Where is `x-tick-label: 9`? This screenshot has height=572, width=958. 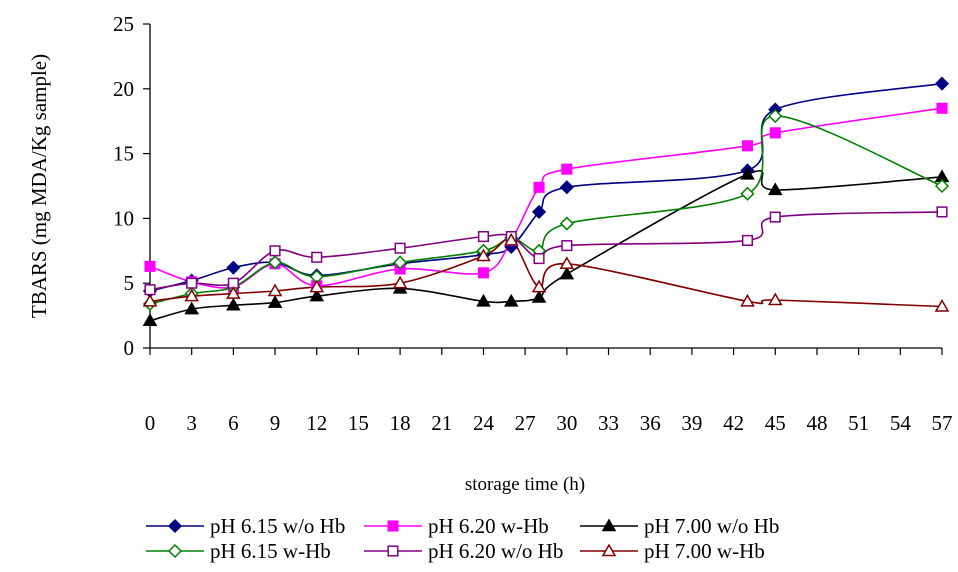 x-tick-label: 9 is located at coordinates (275, 423).